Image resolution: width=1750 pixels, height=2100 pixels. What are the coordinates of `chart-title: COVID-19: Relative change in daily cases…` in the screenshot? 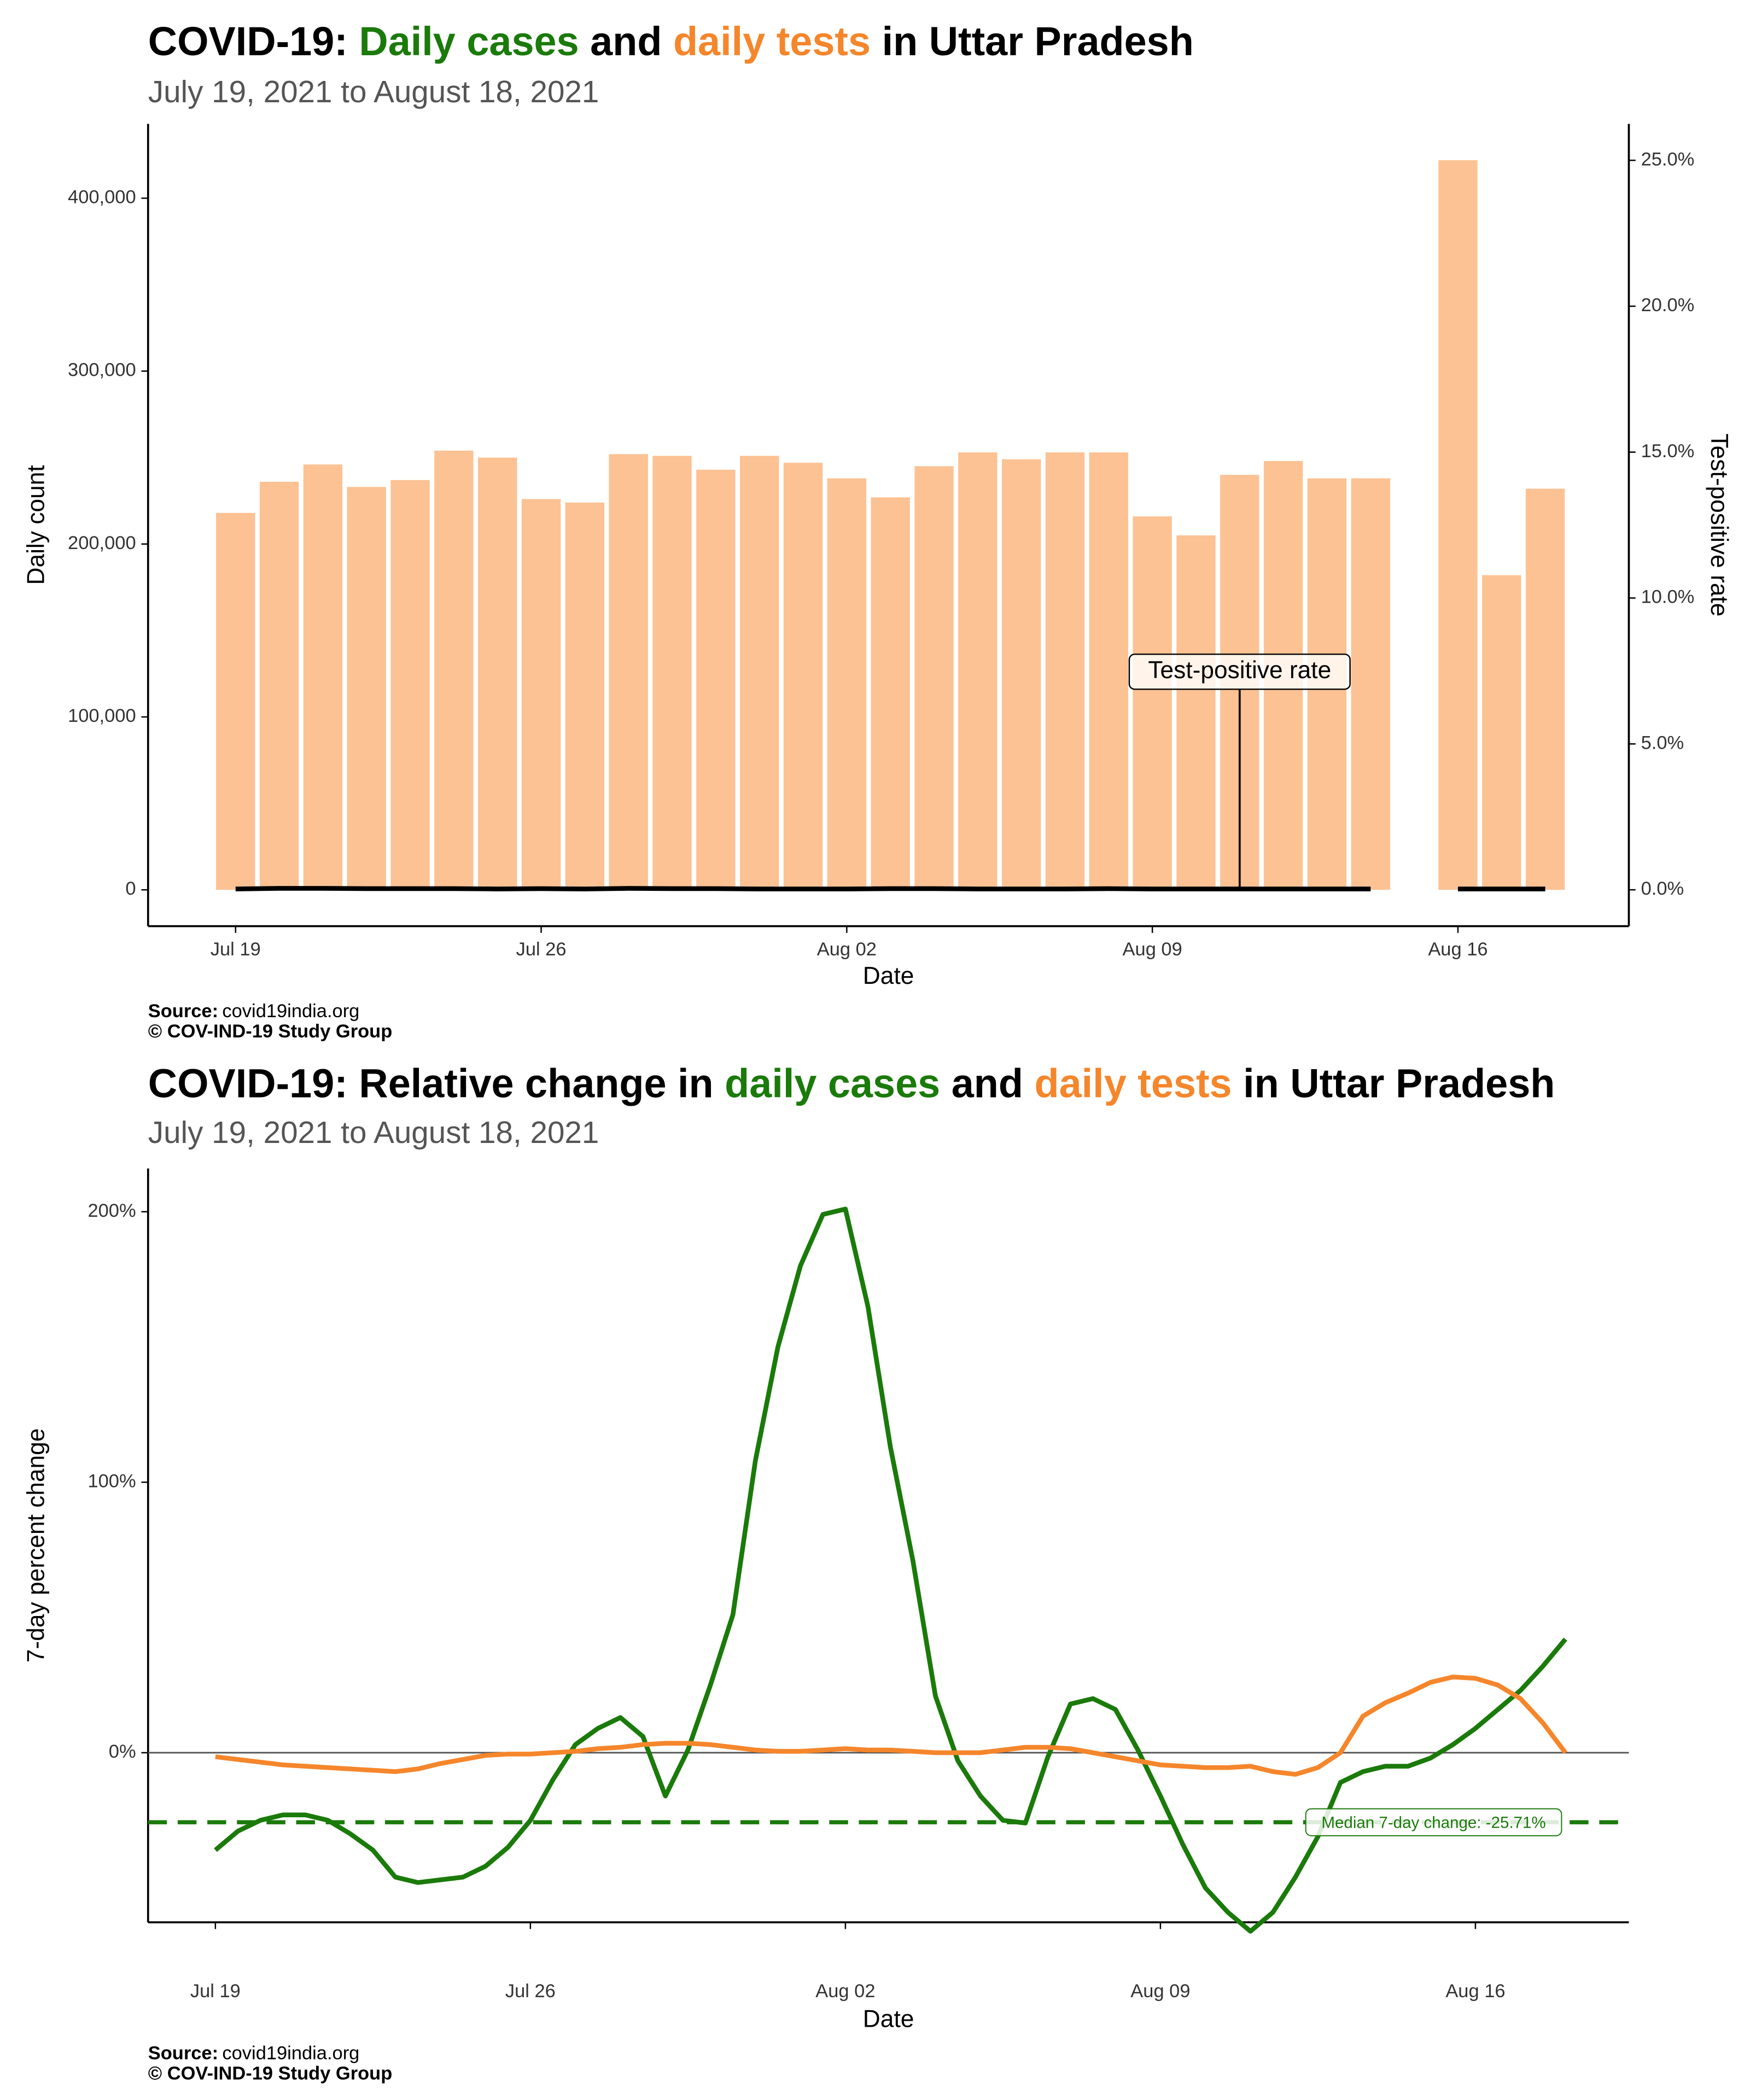 It's located at (851, 1083).